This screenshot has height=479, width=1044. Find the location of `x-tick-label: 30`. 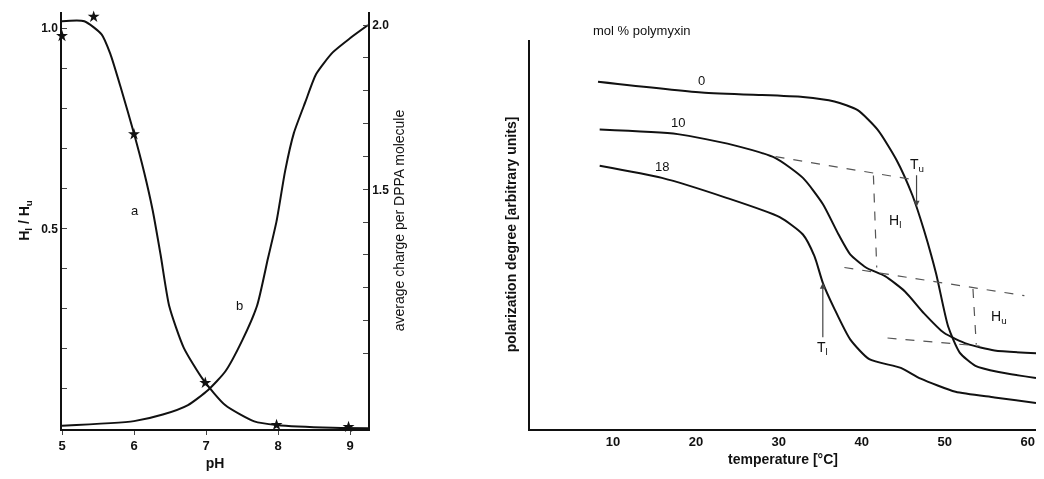

x-tick-label: 30 is located at coordinates (779, 442).